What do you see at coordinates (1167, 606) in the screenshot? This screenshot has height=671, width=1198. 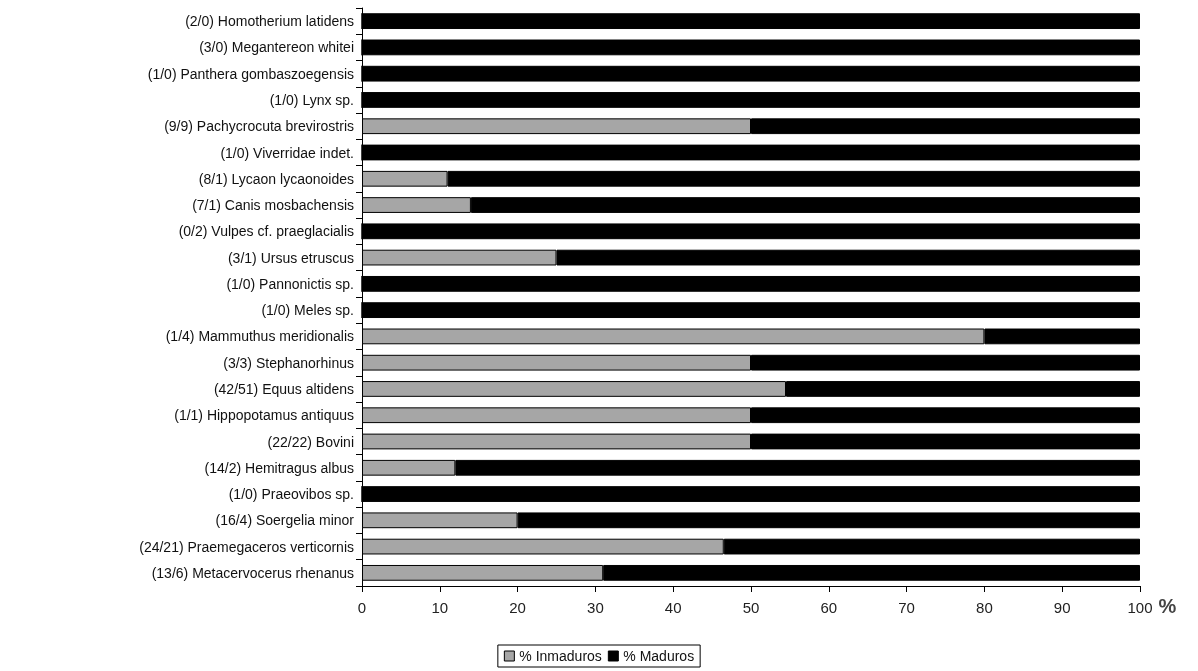 I see `x-axis-title: %` at bounding box center [1167, 606].